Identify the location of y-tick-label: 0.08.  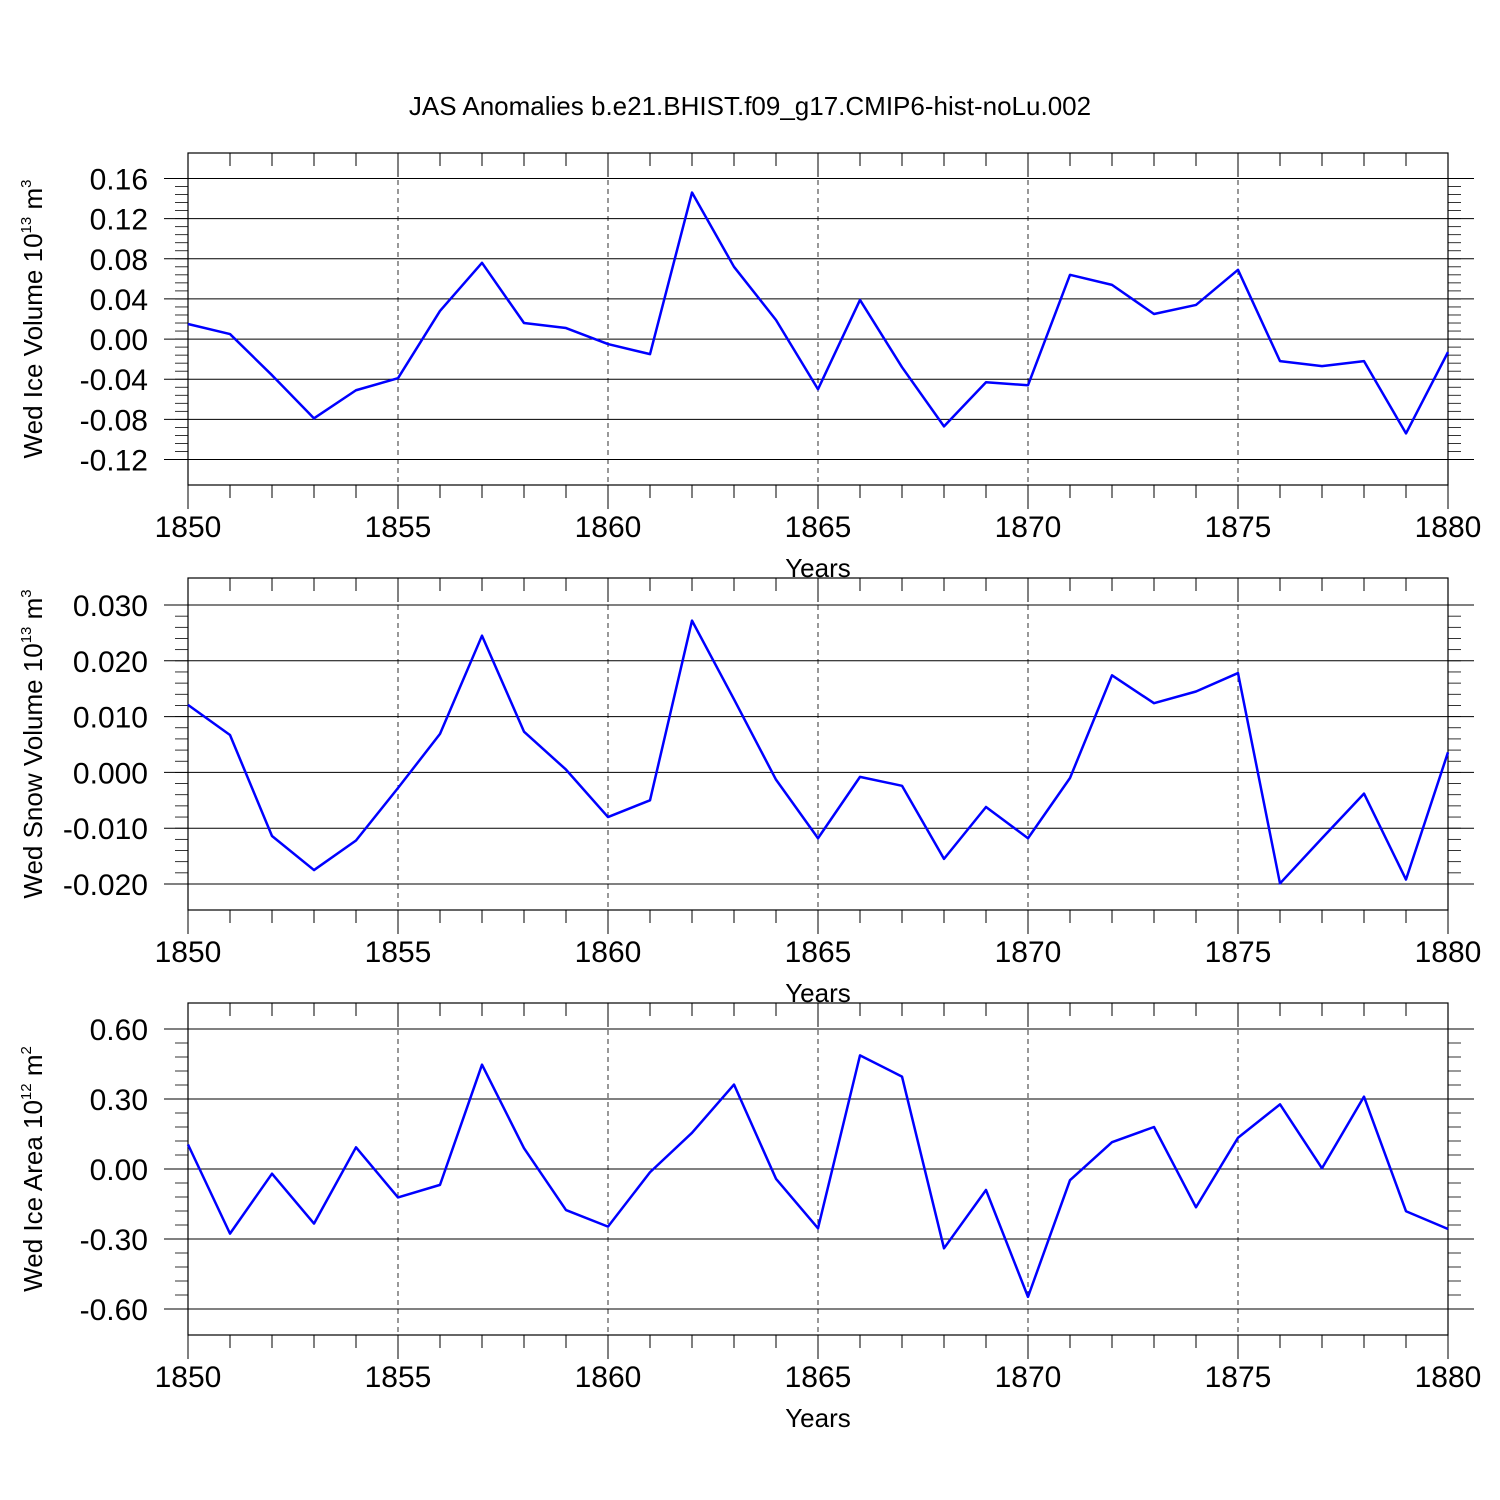
(119, 260).